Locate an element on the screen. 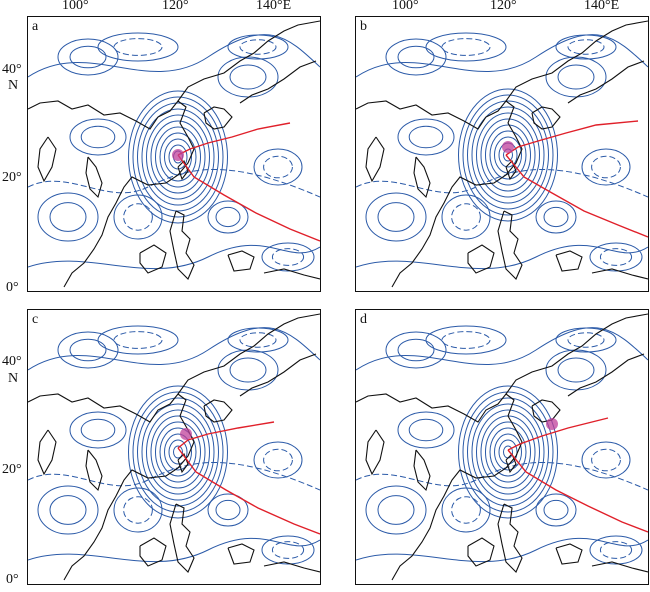 The image size is (650, 592). lon-label-left-140: 140°E is located at coordinates (274, 6).